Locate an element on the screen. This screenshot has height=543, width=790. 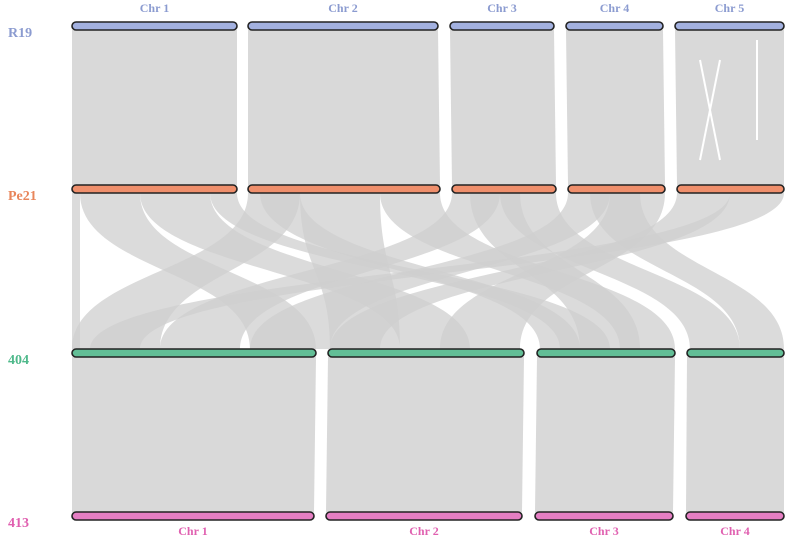
genome-label: R19 is located at coordinates (20, 33).